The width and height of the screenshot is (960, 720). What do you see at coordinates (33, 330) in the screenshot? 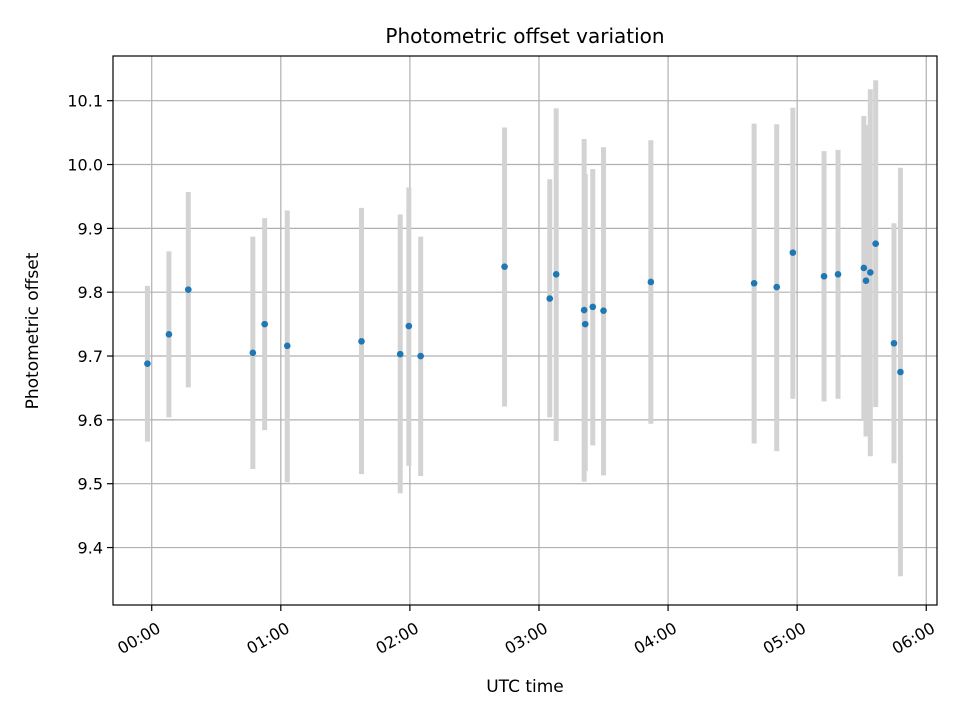
I see `y-axis-title: Photometric offset` at bounding box center [33, 330].